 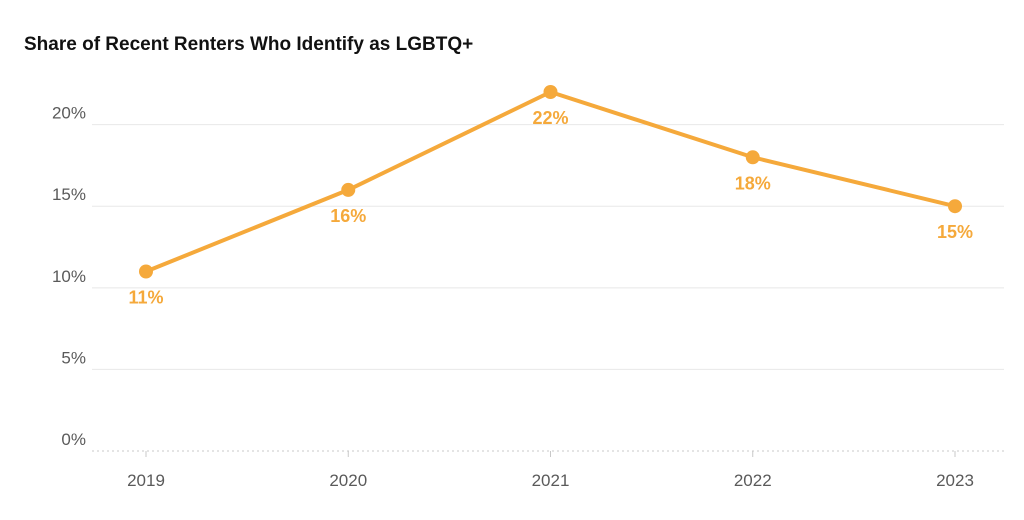 What do you see at coordinates (73, 357) in the screenshot?
I see `y-tick-label: 5%` at bounding box center [73, 357].